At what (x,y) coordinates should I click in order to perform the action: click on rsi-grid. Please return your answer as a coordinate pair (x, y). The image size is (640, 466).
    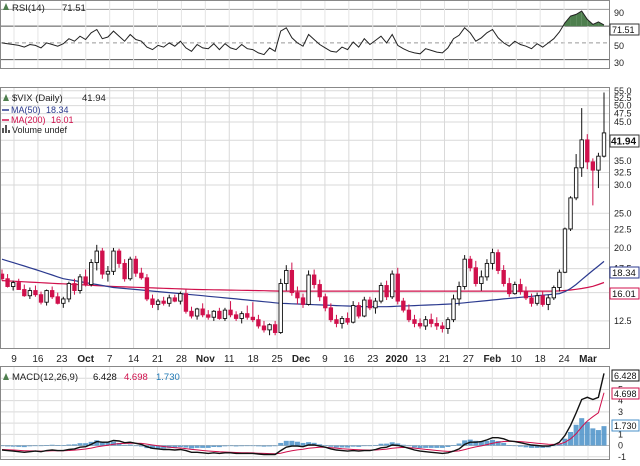
    Looking at the image, I should click on (305, 34).